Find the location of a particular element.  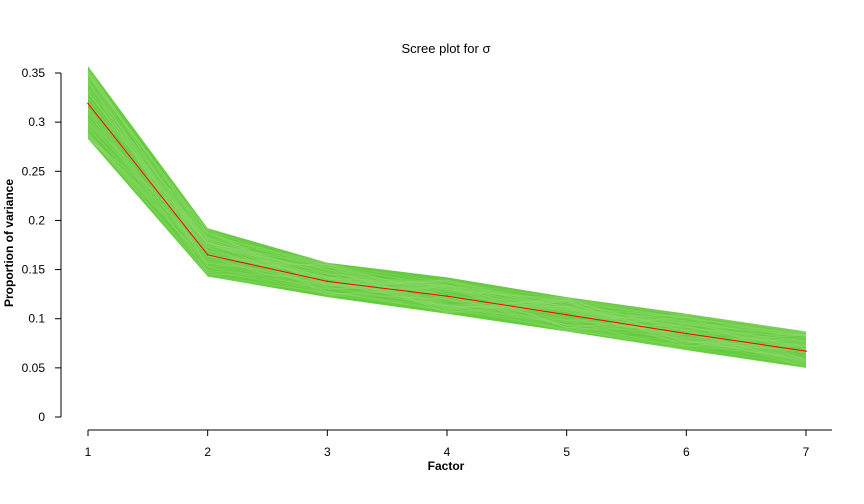

y-tick-label: 0.3 is located at coordinates (36, 122).